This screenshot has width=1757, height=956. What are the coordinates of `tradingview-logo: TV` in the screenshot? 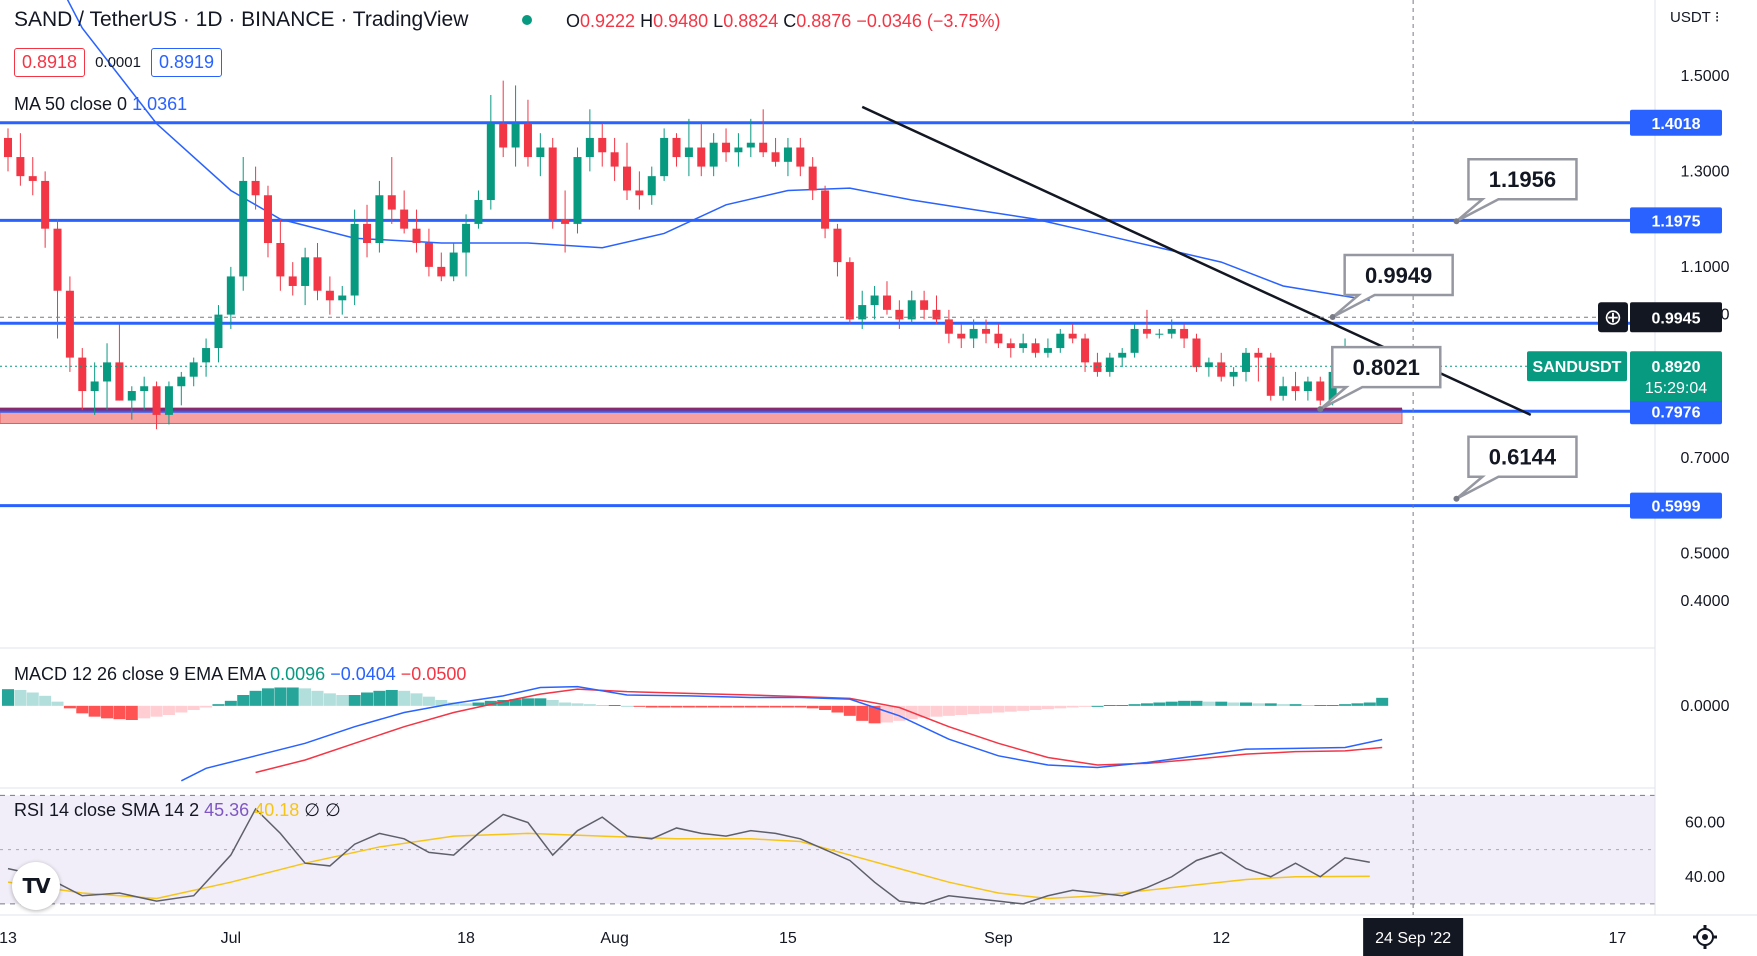 It's located at (36, 886).